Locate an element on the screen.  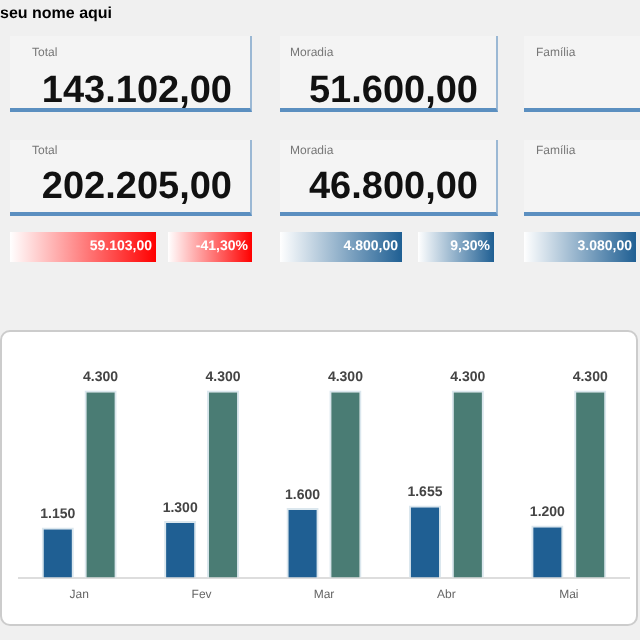
text: 46.800,00 is located at coordinates (393, 187).